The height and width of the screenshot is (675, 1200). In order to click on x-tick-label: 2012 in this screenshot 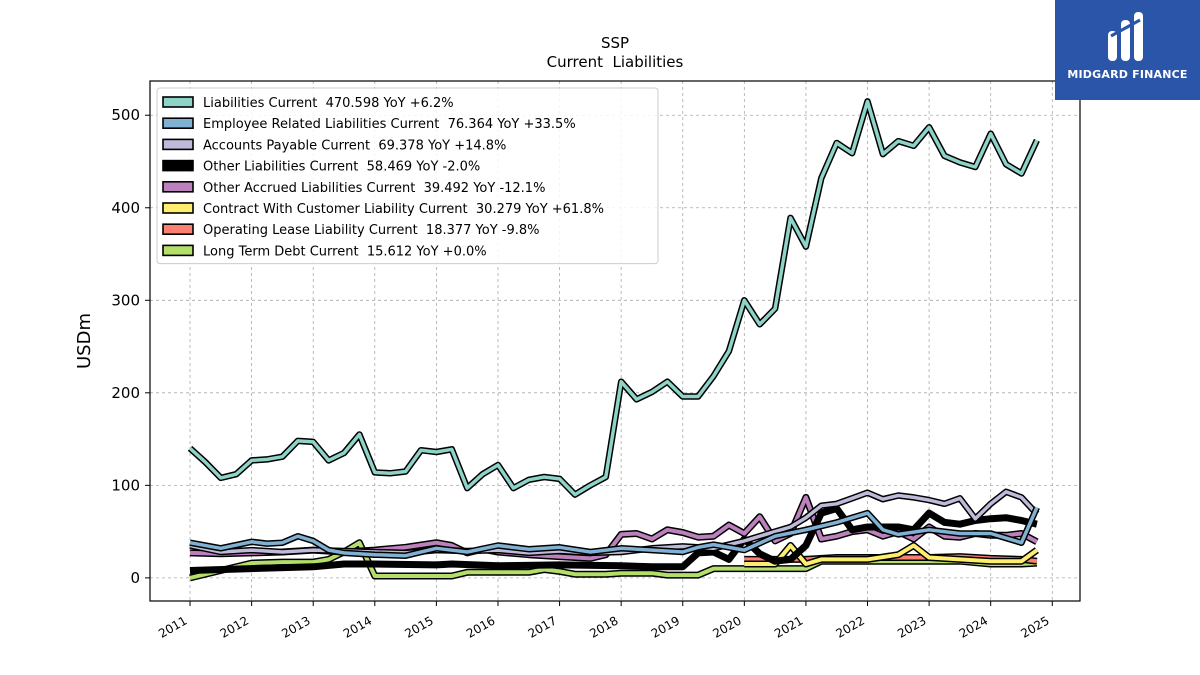, I will do `click(234, 626)`.